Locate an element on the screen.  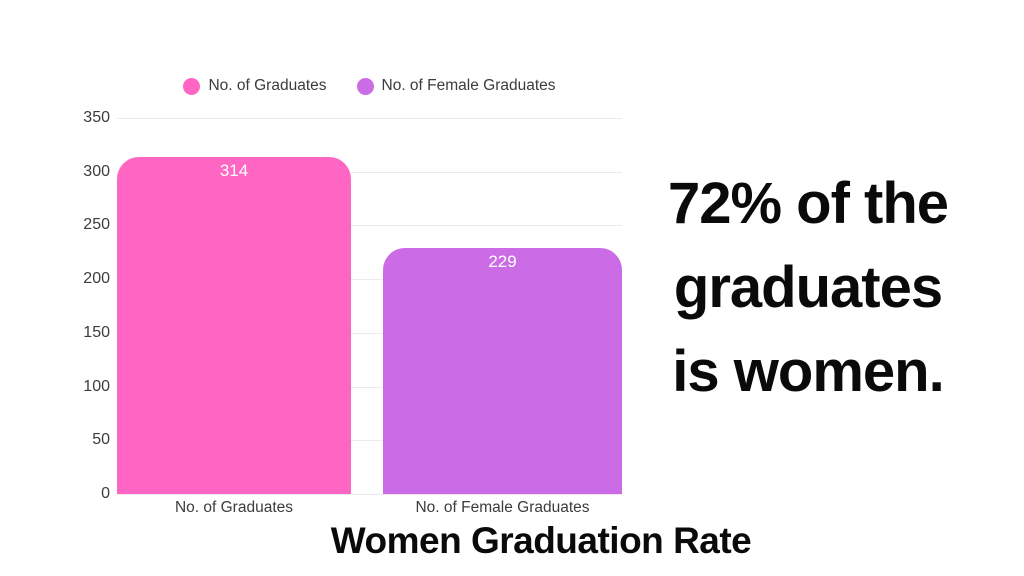
y-axis-tick-label: 250 is located at coordinates (96, 225).